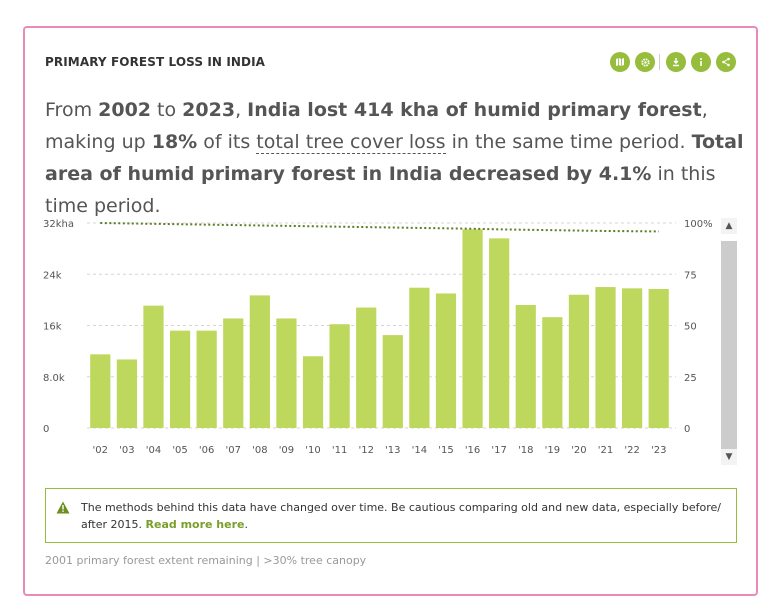  What do you see at coordinates (645, 62) in the screenshot?
I see `gear-icon` at bounding box center [645, 62].